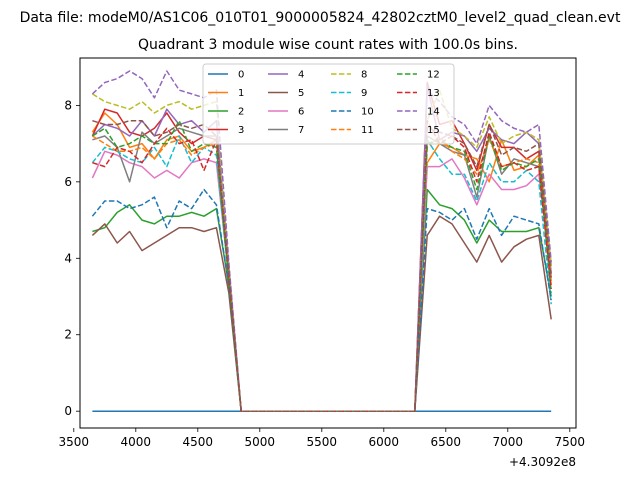 The height and width of the screenshot is (480, 640). Describe the element at coordinates (508, 442) in the screenshot. I see `x-tick-label: 7000` at that location.